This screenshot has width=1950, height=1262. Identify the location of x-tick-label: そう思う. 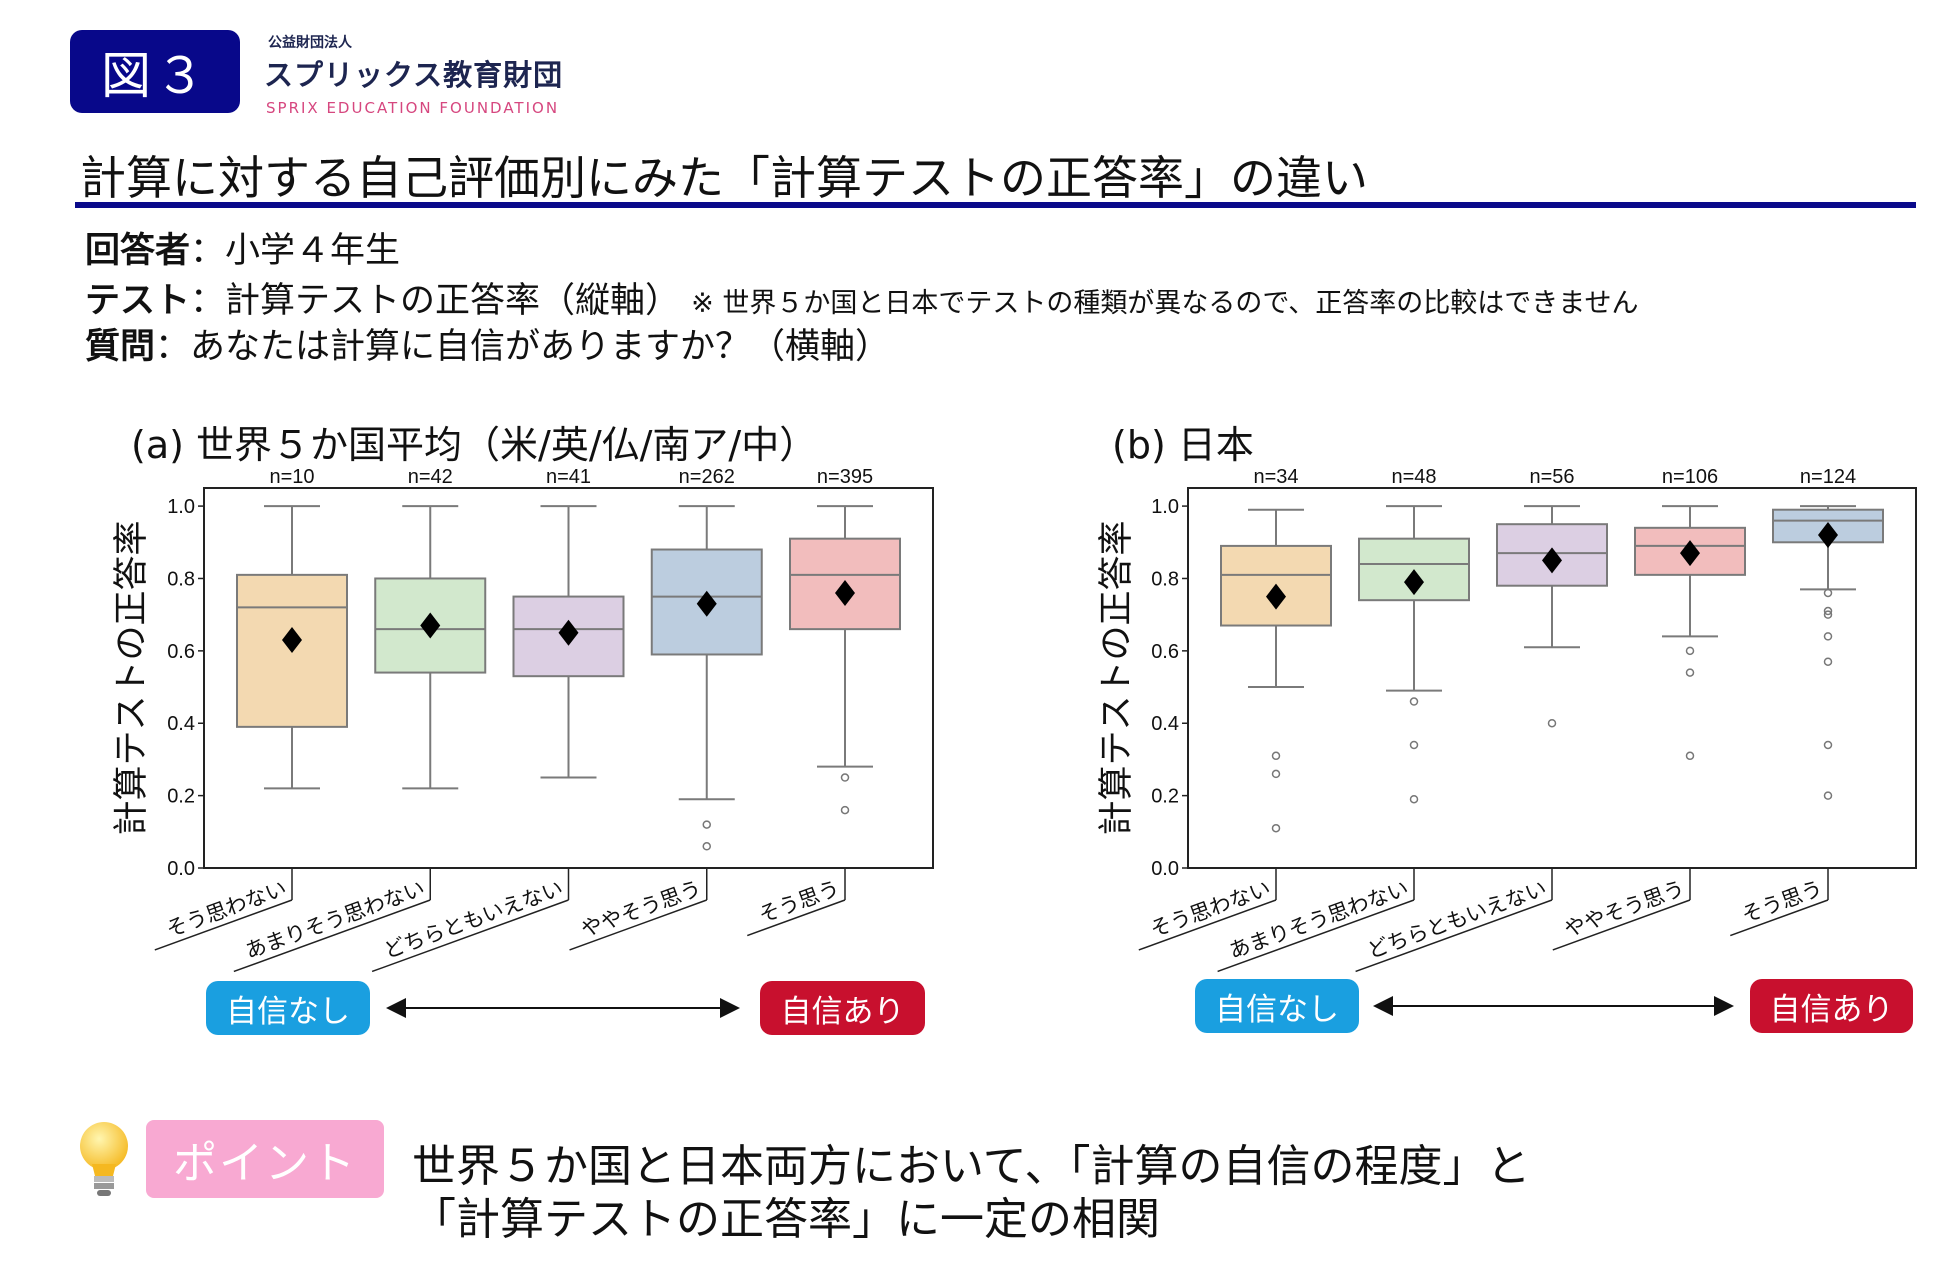
(1782, 901).